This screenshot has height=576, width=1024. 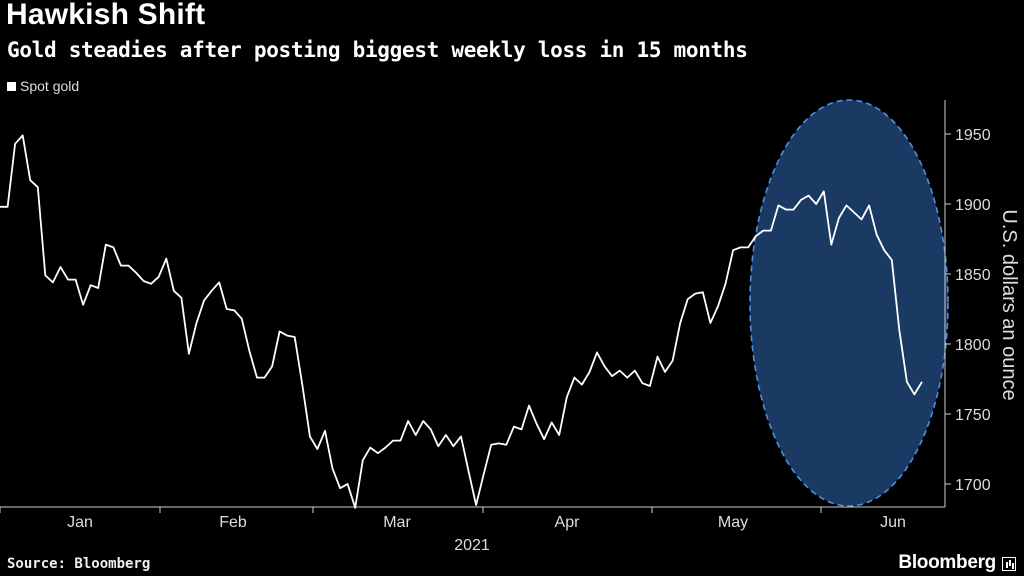 What do you see at coordinates (973, 345) in the screenshot?
I see `y-tick-label-1800: 1800` at bounding box center [973, 345].